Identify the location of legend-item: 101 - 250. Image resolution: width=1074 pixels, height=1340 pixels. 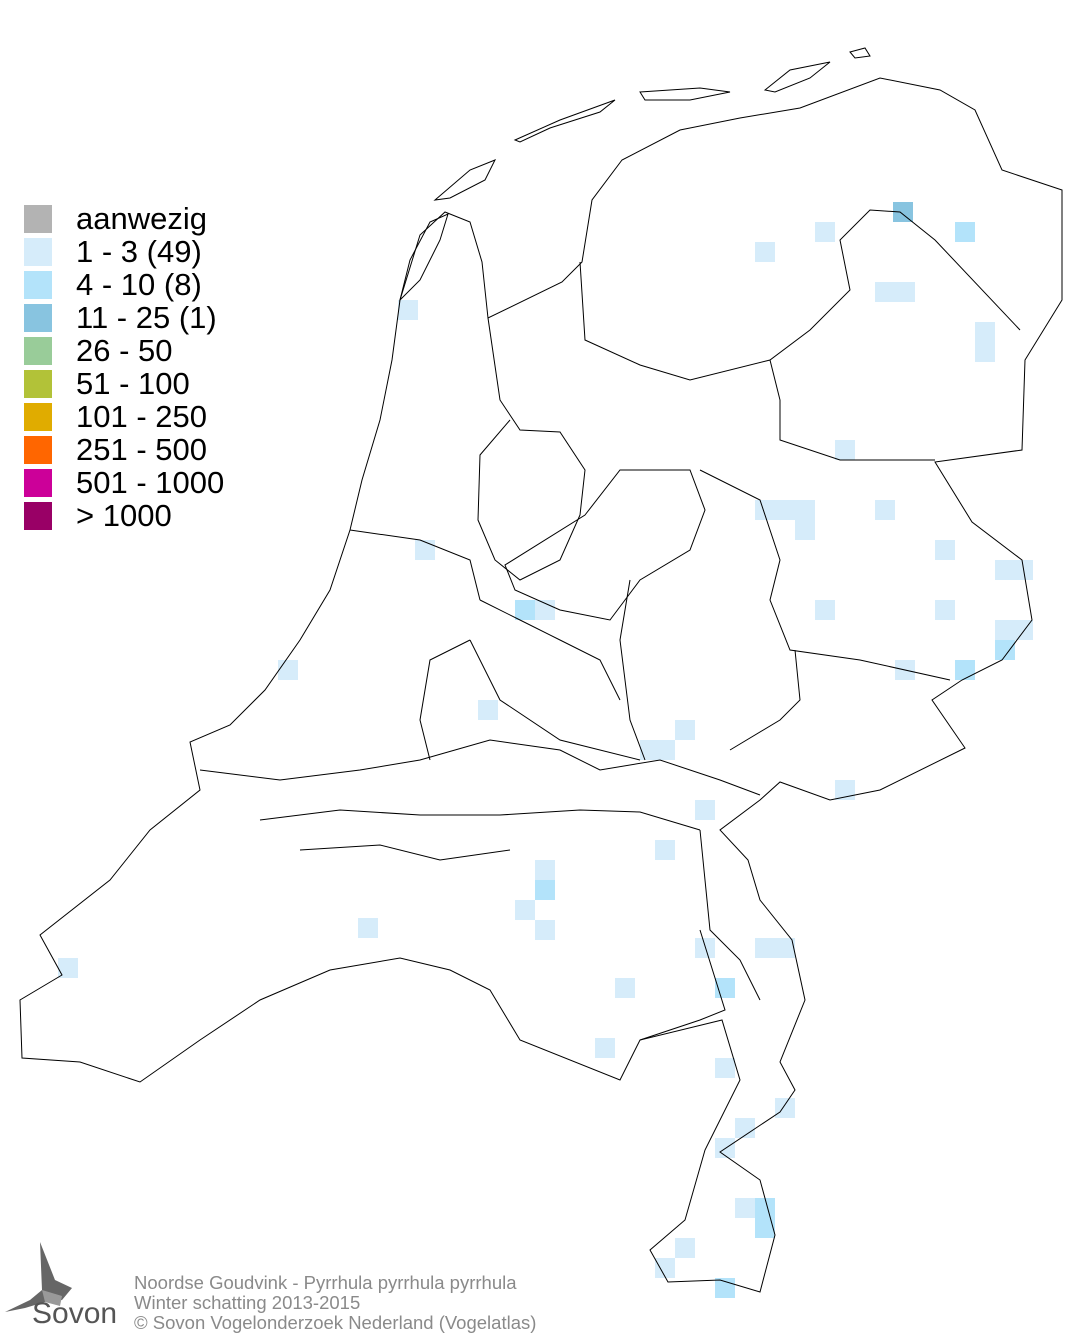
(124, 416).